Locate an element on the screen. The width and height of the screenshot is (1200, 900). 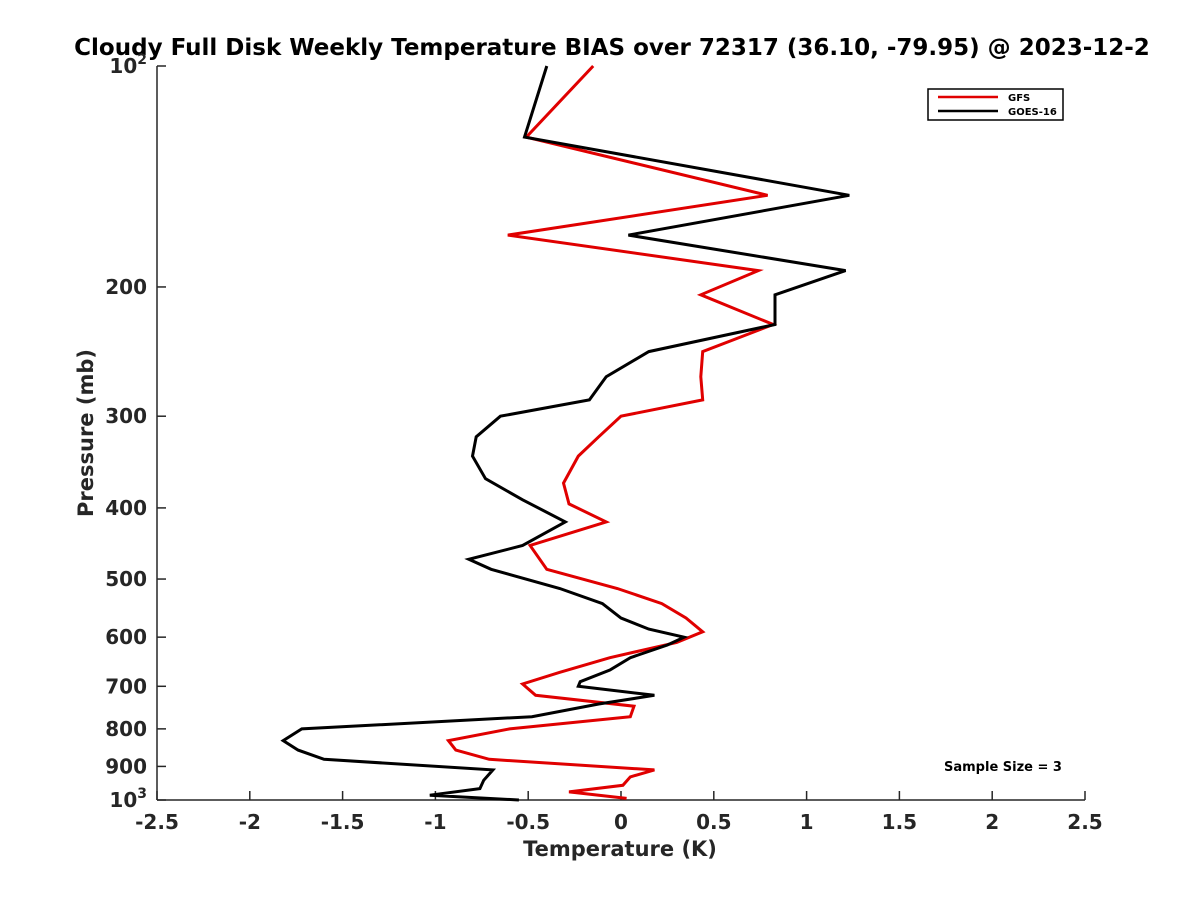
sample-size-annotation: Sample Size = 3 is located at coordinates (1003, 767).